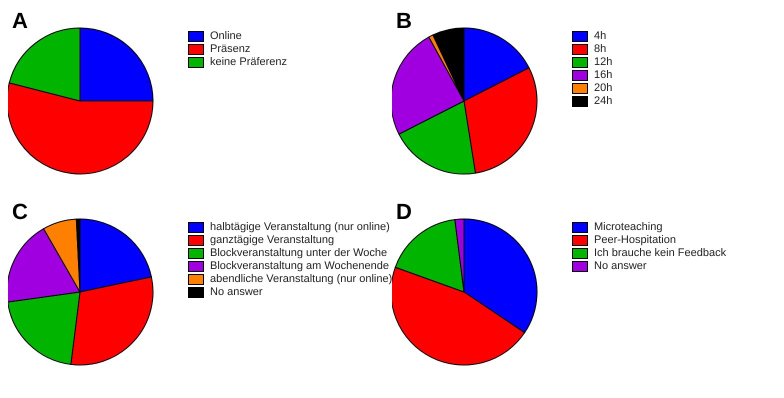 The height and width of the screenshot is (398, 784). Describe the element at coordinates (603, 88) in the screenshot. I see `legend-label: 20h` at that location.